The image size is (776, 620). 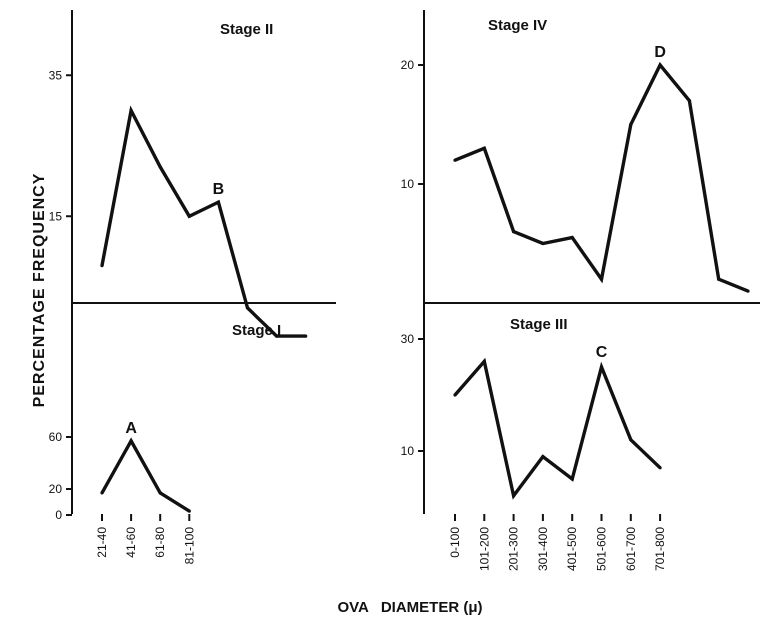 I want to click on ytick-label: 60, so click(x=56, y=437).